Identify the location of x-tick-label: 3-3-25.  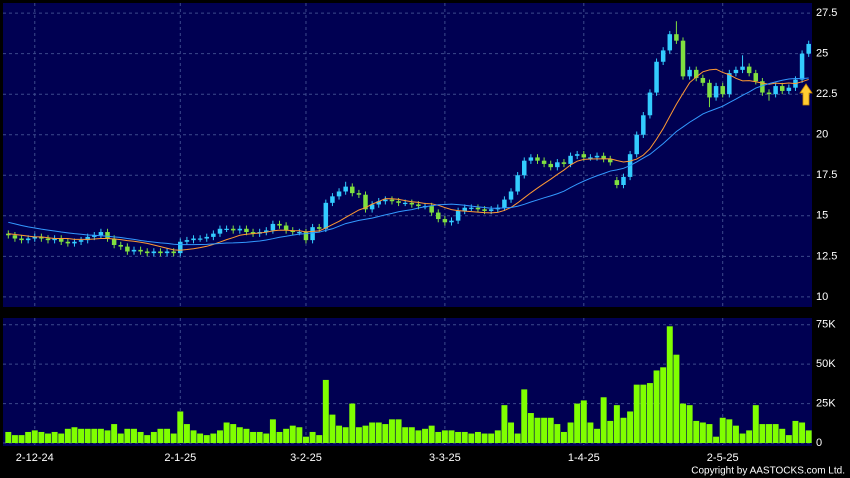
(445, 458).